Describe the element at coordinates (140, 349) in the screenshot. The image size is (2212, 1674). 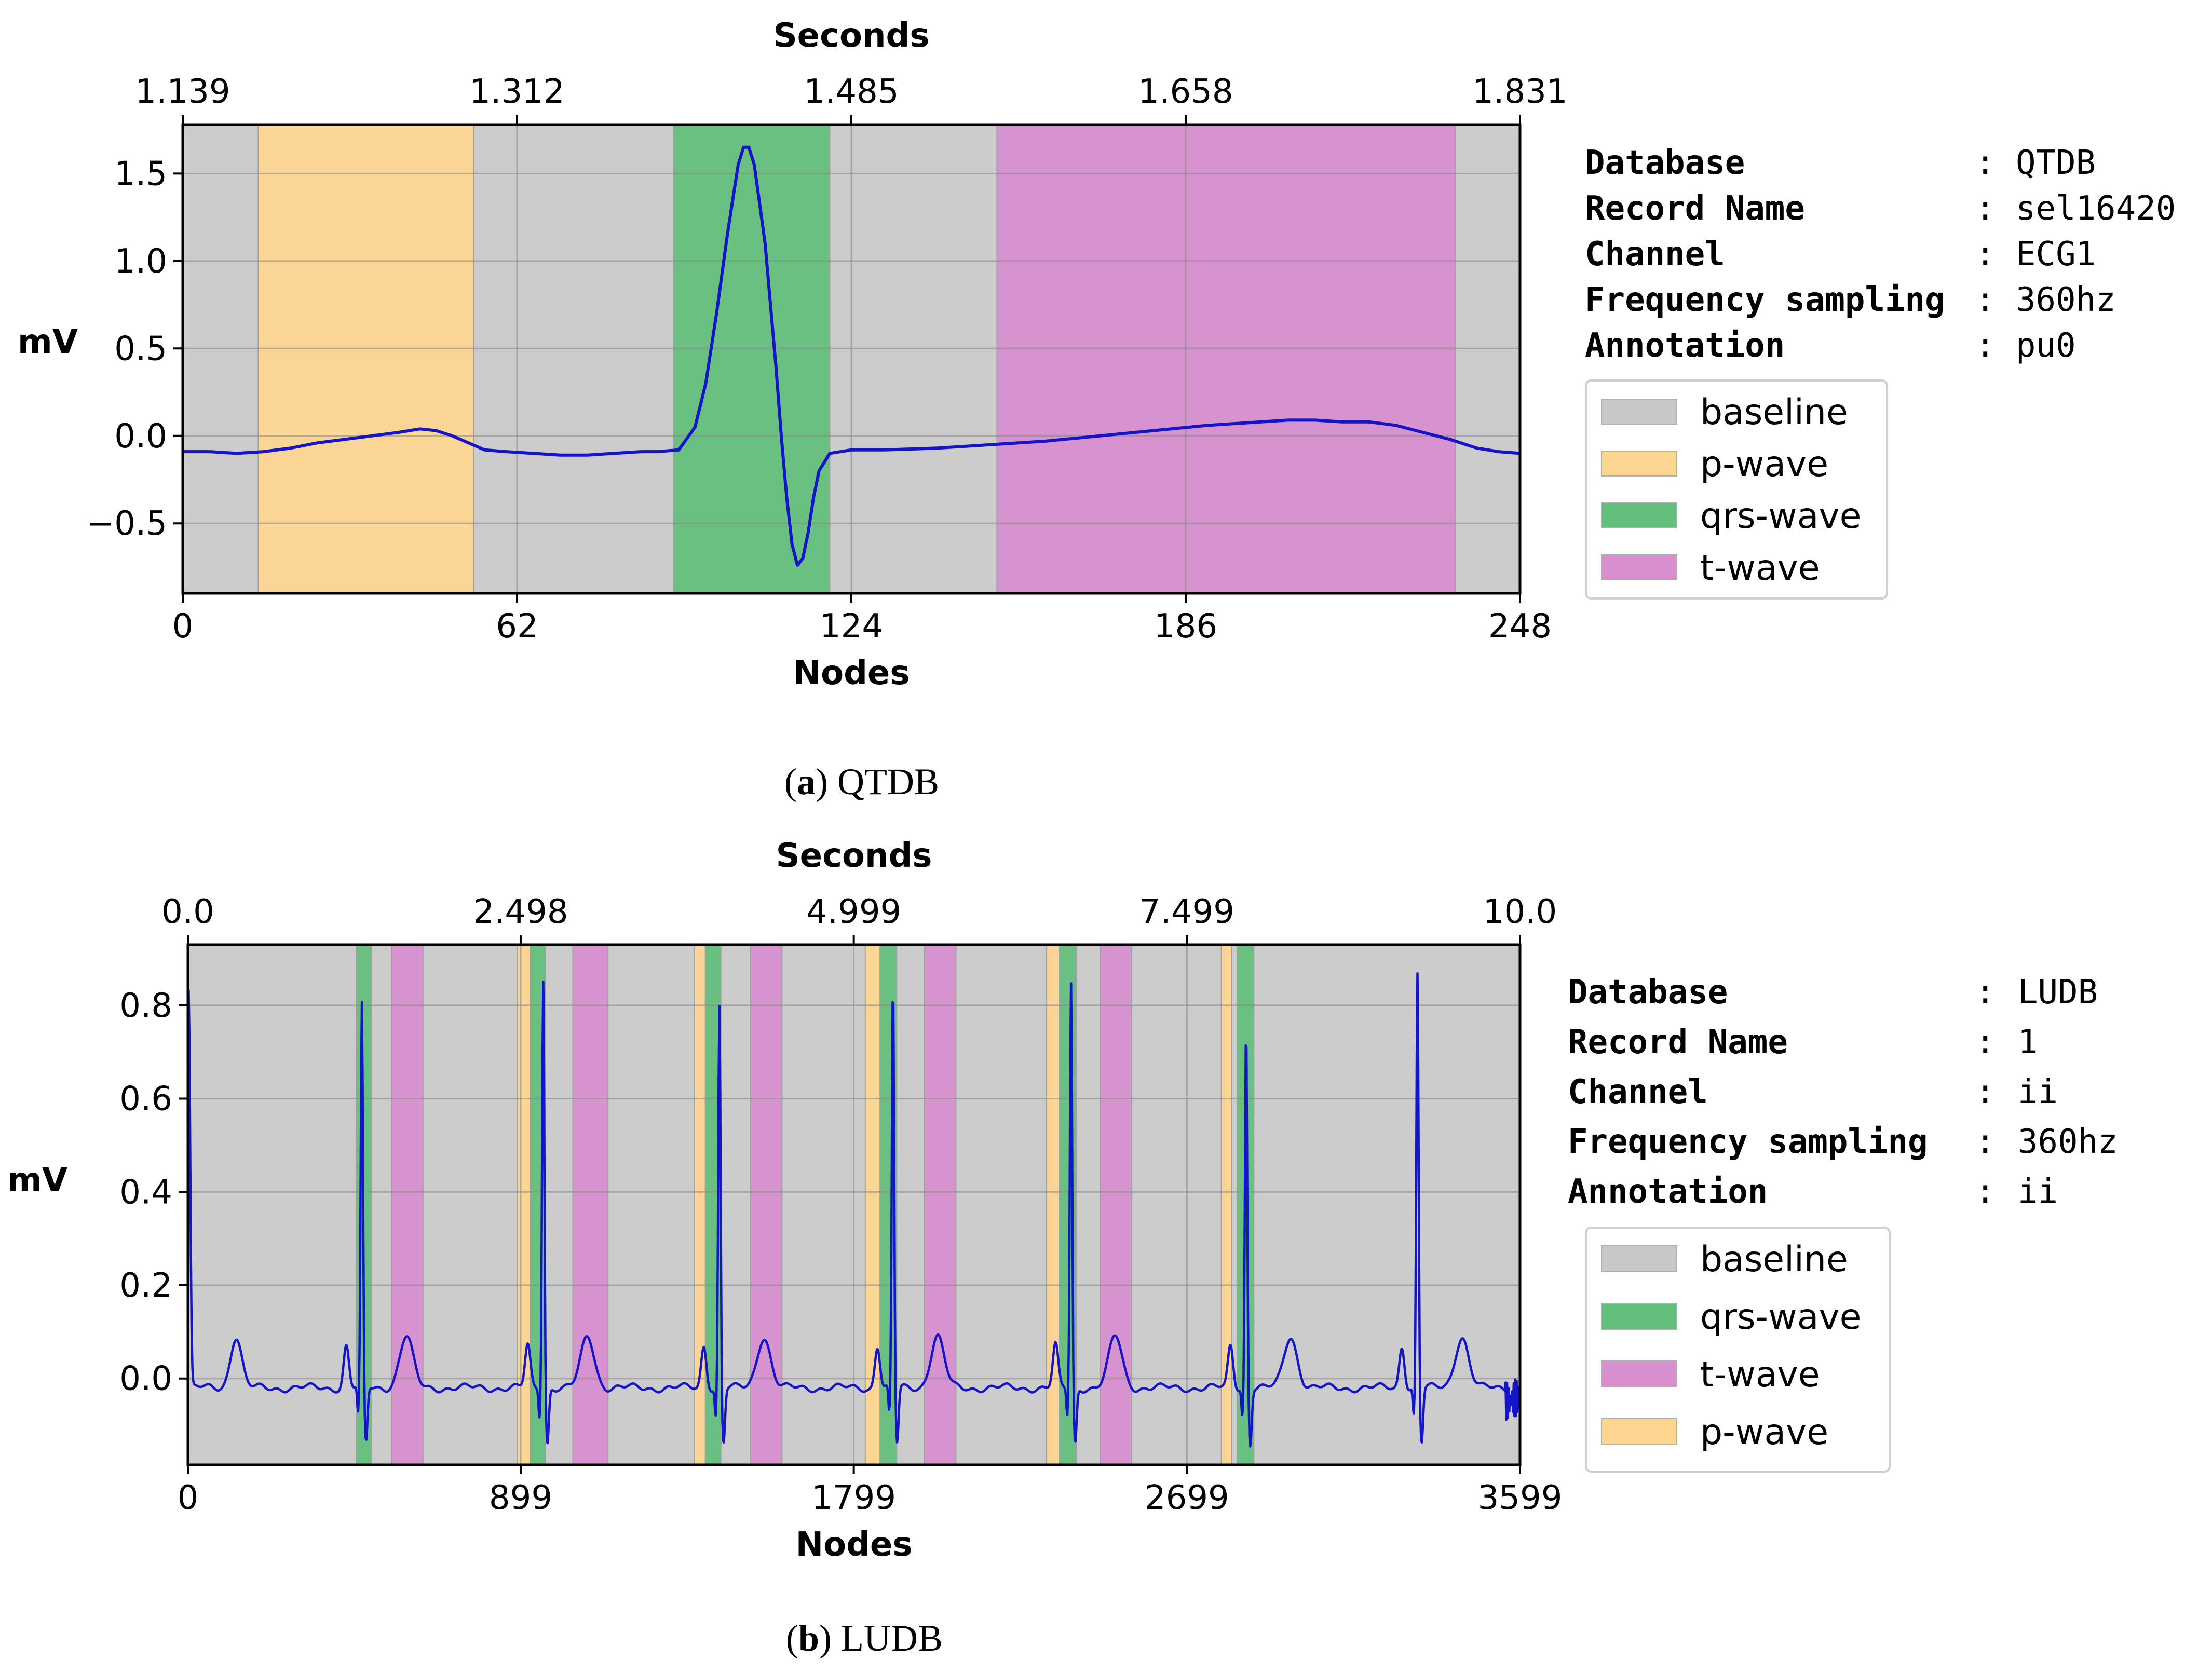
I see `y-tick-label: 0.5` at that location.